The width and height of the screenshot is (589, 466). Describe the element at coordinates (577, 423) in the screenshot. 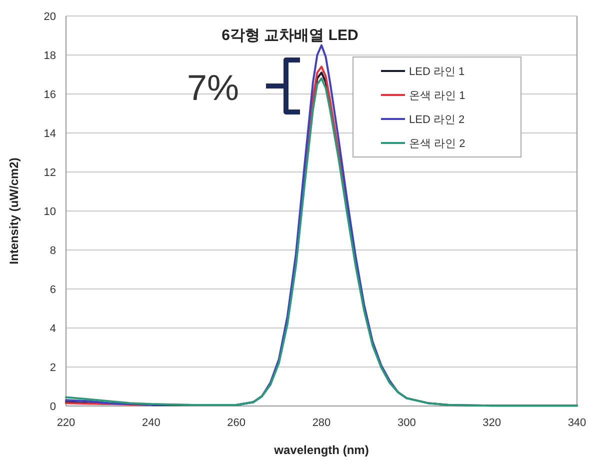

I see `x-tick-label: 340` at that location.